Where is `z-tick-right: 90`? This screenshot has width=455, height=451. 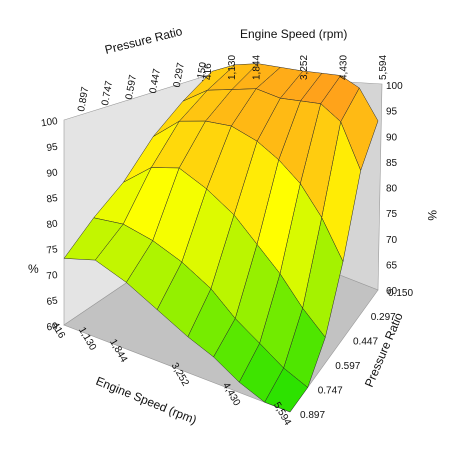 z-tick-right: 90 is located at coordinates (392, 137).